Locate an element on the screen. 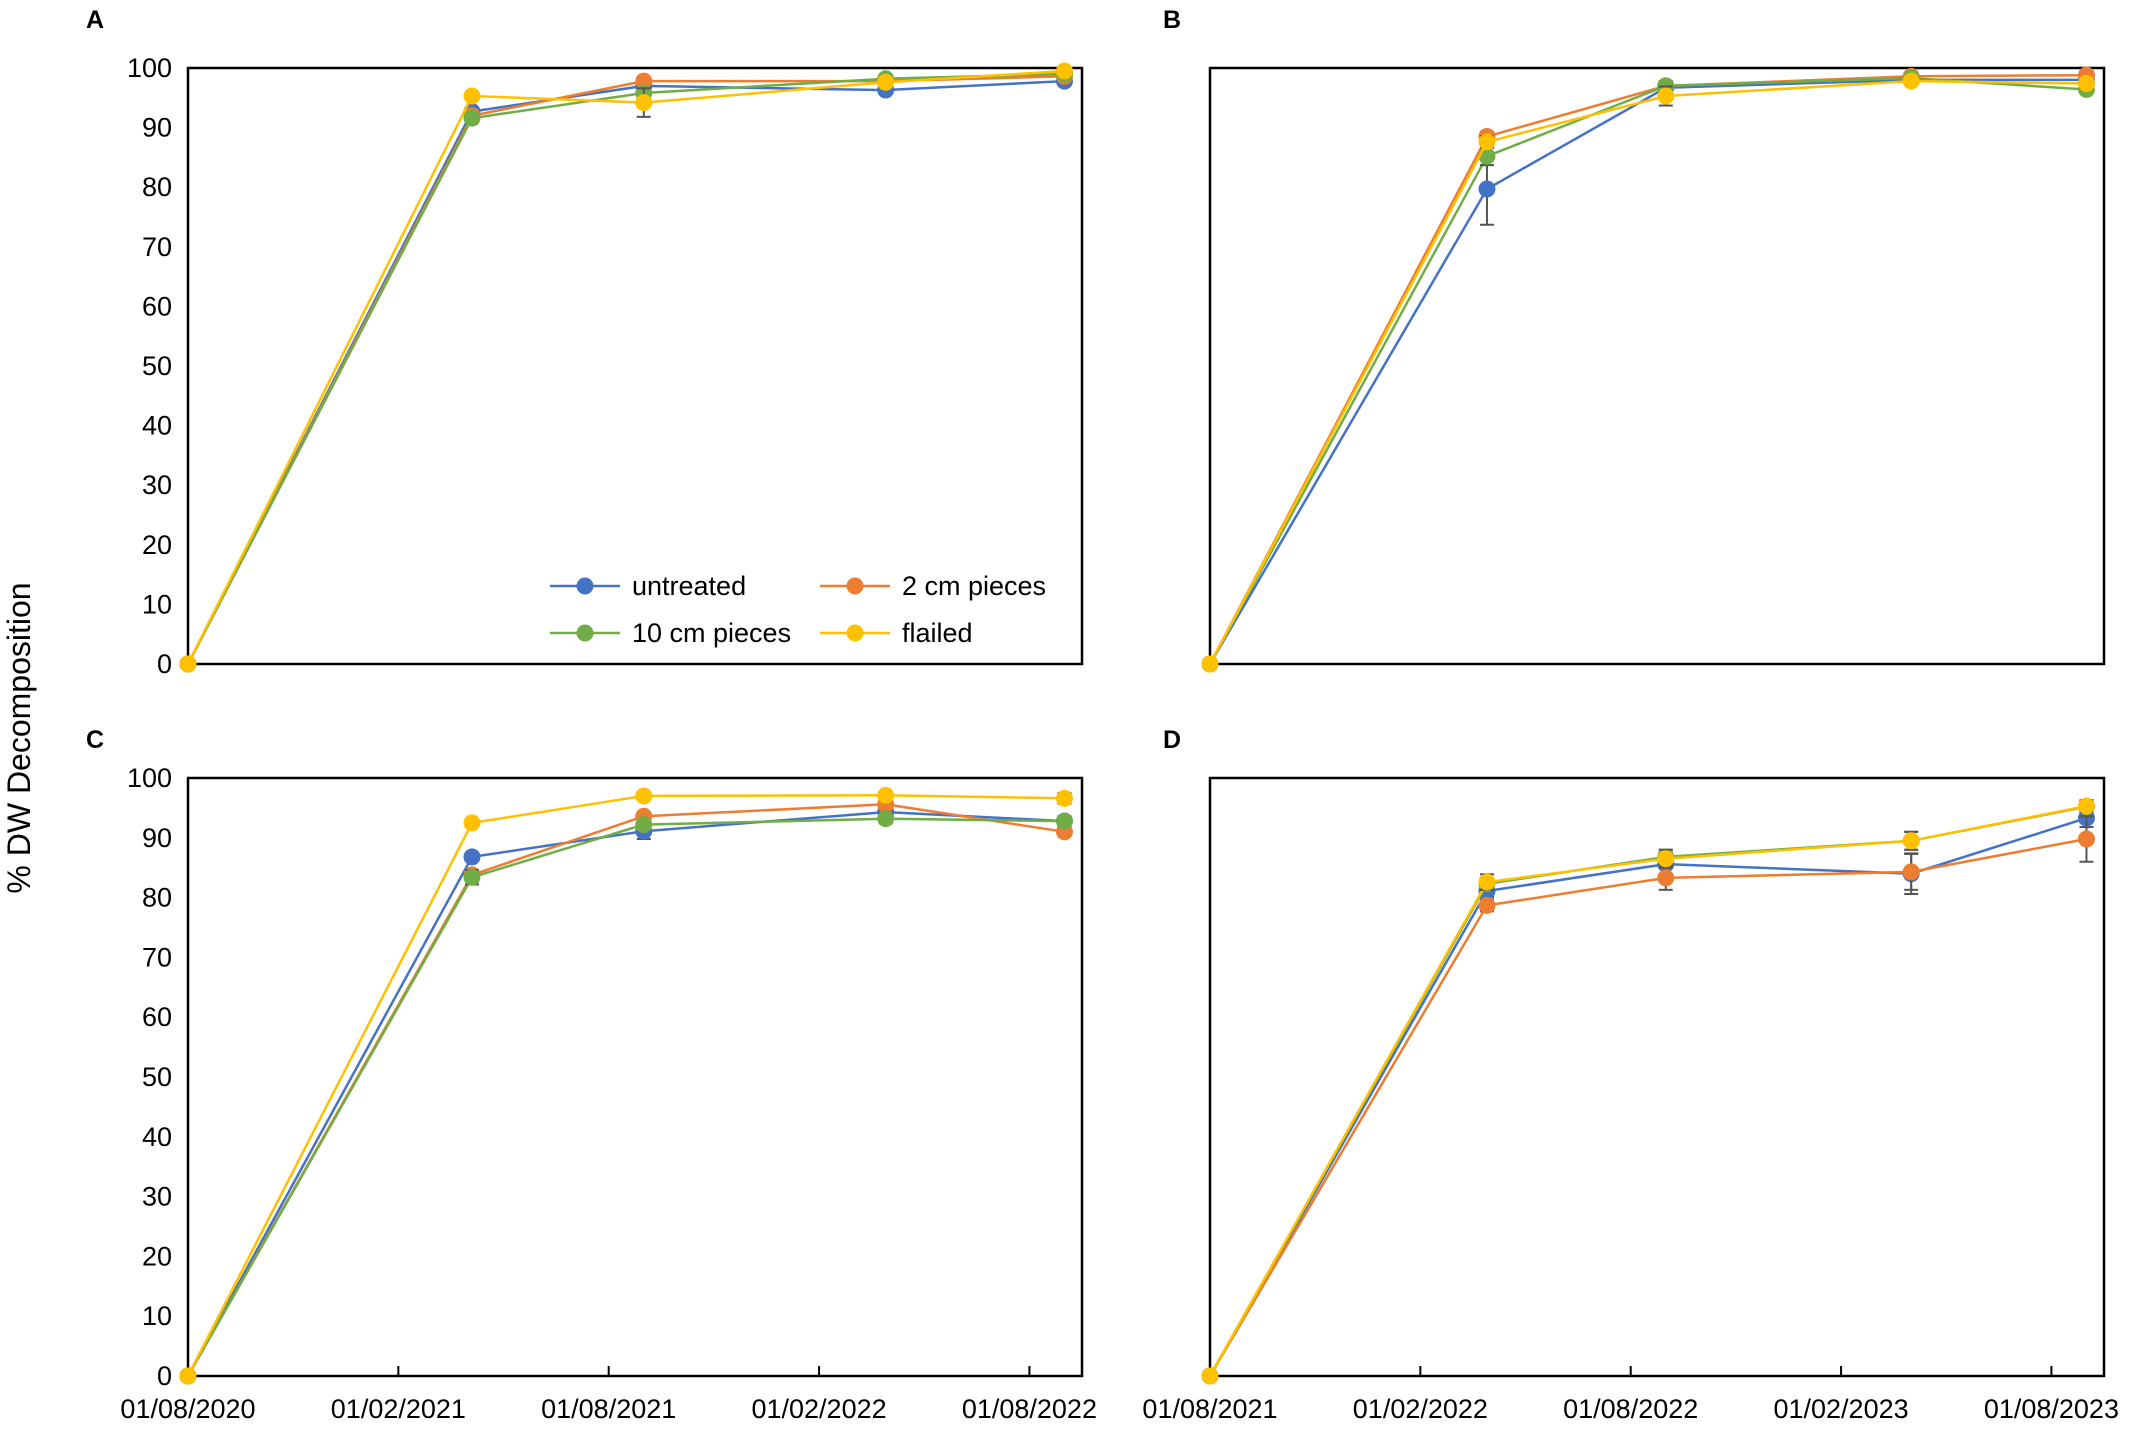 Image resolution: width=2133 pixels, height=1432 pixels. x-tick-label: 01/02/2023 is located at coordinates (1840, 1409).